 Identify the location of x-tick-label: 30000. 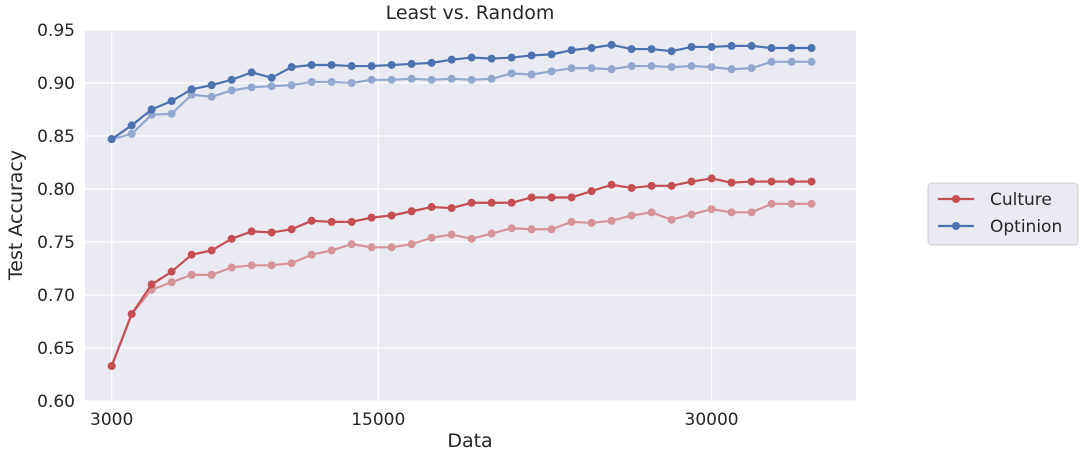
(712, 420).